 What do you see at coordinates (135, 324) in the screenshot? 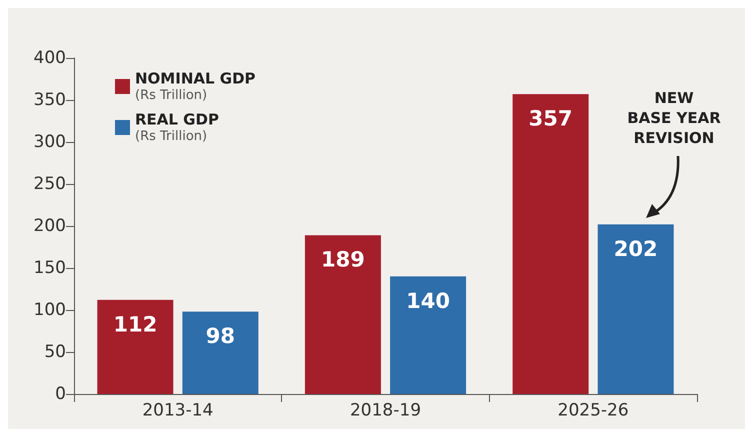
I see `data-label: 112` at bounding box center [135, 324].